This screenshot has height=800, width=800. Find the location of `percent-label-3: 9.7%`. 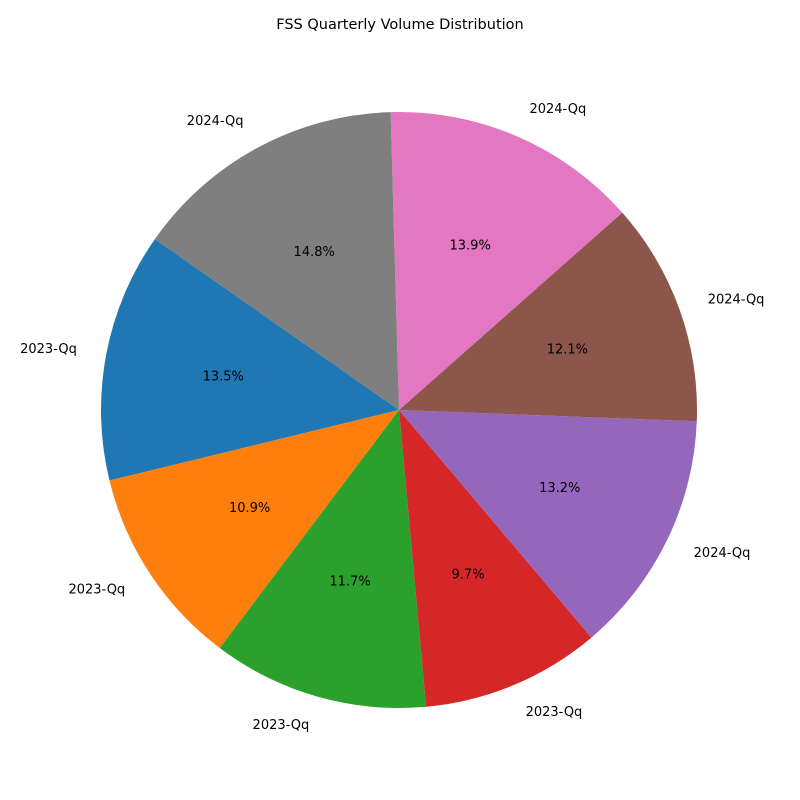

percent-label-3: 9.7% is located at coordinates (468, 574).